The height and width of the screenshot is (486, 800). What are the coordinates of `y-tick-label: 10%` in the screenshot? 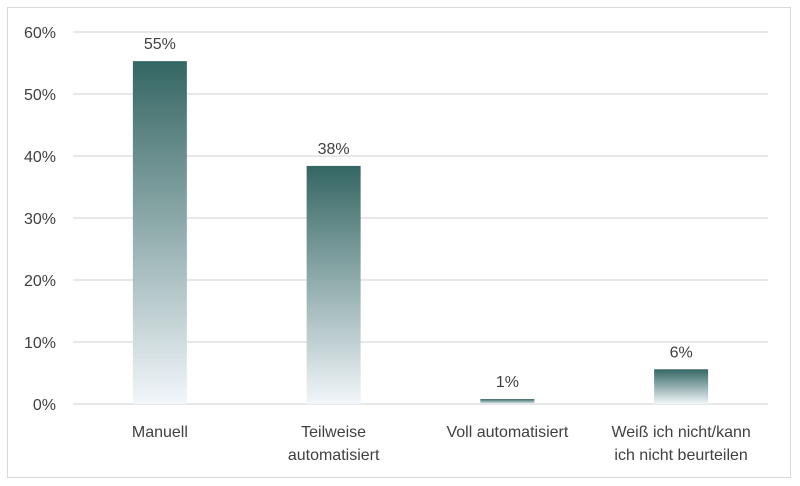 It's located at (40, 343).